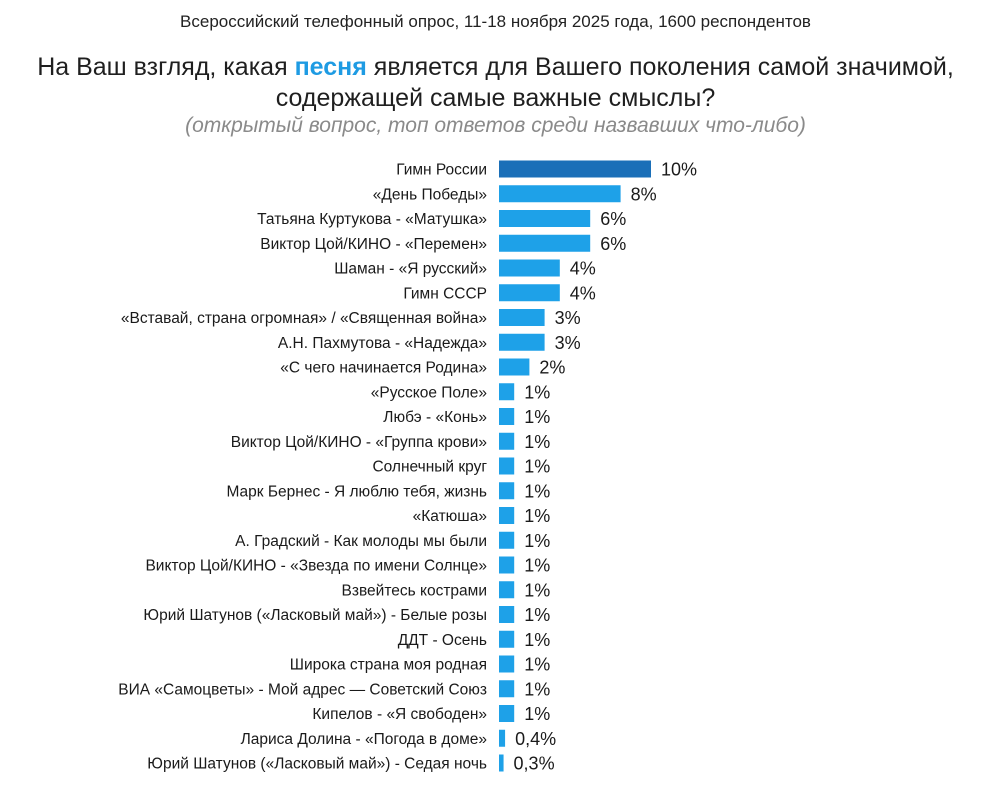  Describe the element at coordinates (441, 170) in the screenshot. I see `category-label: Гимн России` at that location.